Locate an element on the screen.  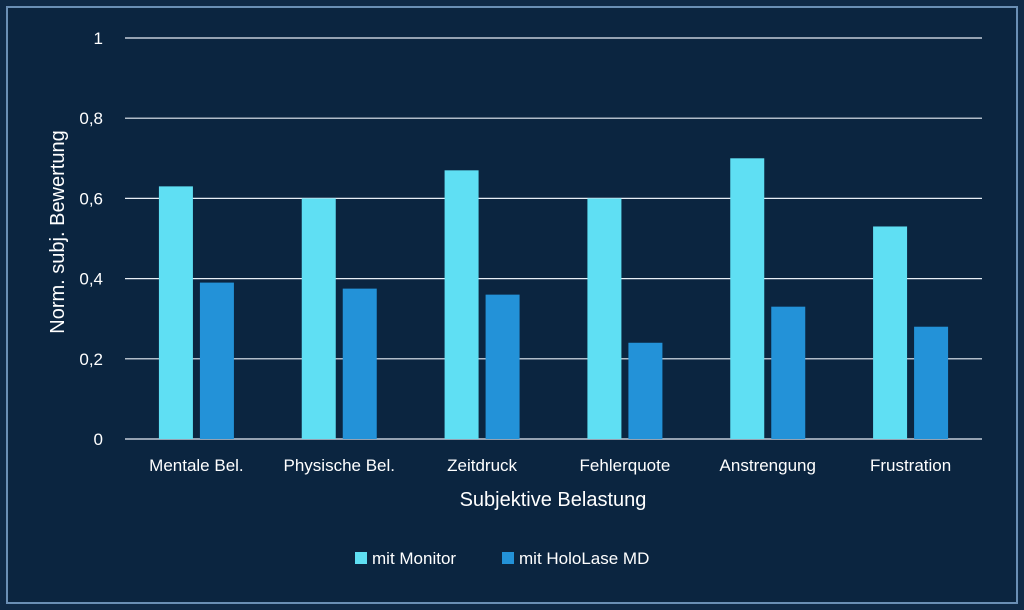
y-tick-label: 0,8 is located at coordinates (91, 118).